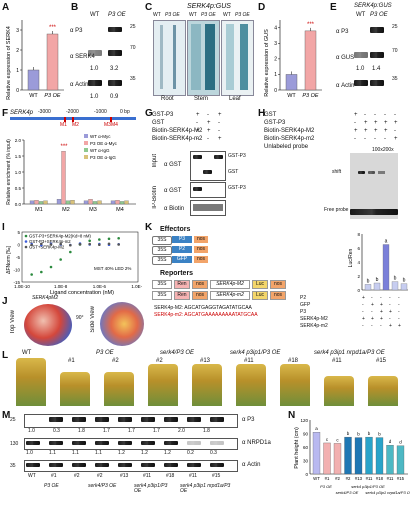 This screenshot has width=411, height=505. What do you see at coordinates (390, 478) in the screenshot?
I see `lane-label-7: #11` at bounding box center [390, 478].